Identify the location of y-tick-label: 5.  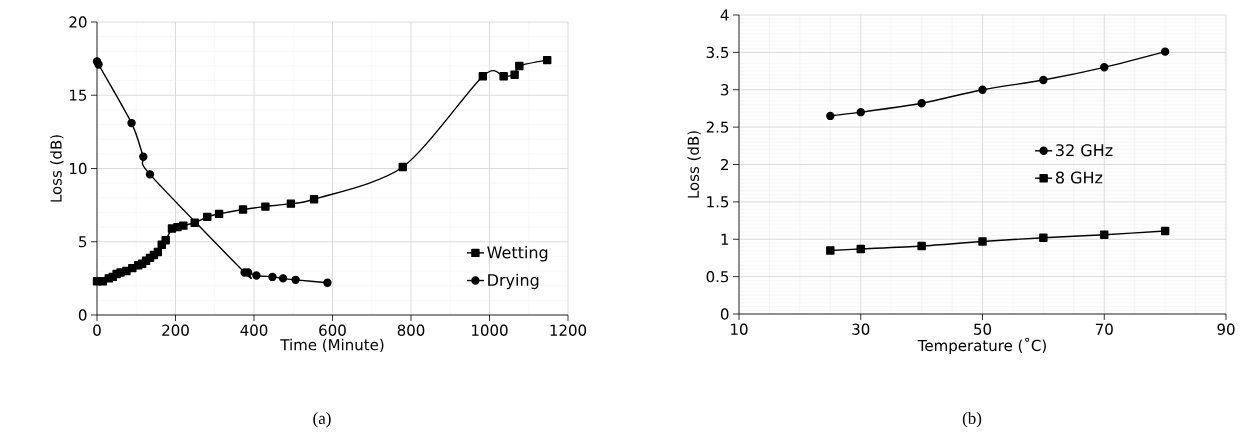
(83, 242).